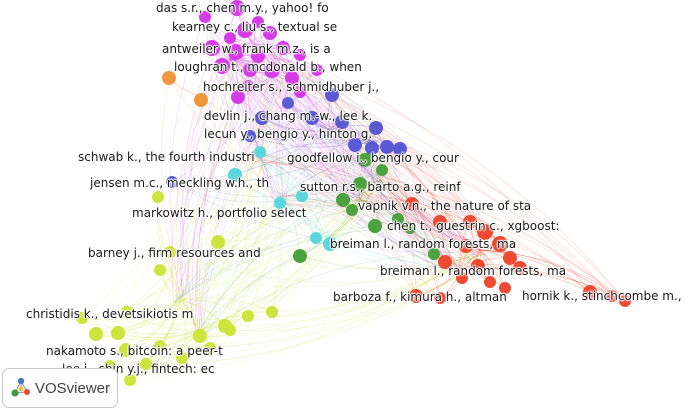 The height and width of the screenshot is (414, 685). I want to click on node-label-barboza: barboza f., kimura h., altman, so click(420, 297).